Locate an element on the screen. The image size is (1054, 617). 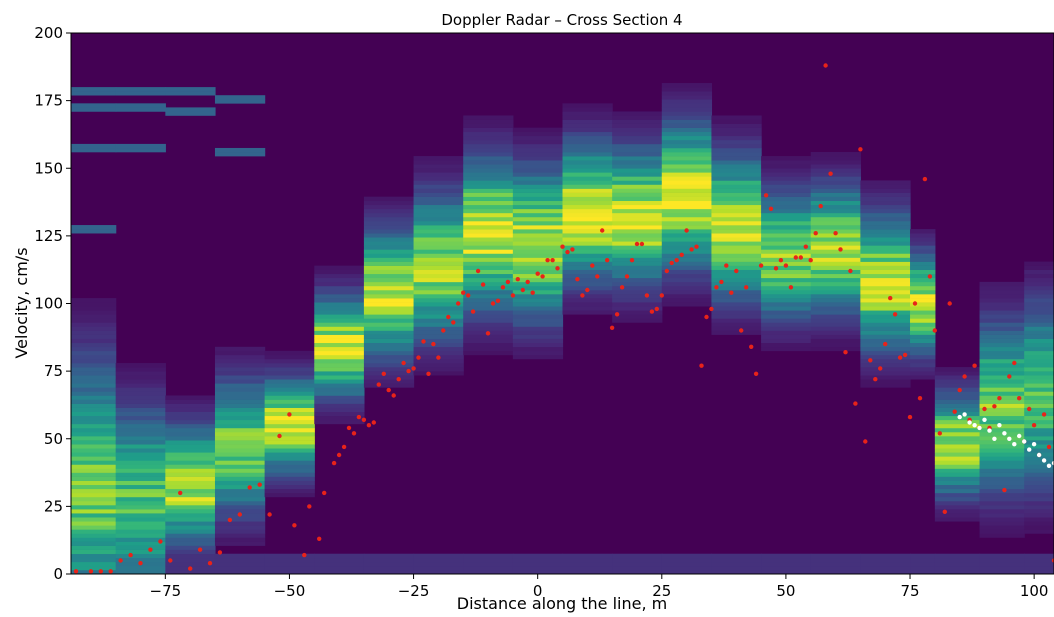
y-tick-label: 0 is located at coordinates (58, 574).